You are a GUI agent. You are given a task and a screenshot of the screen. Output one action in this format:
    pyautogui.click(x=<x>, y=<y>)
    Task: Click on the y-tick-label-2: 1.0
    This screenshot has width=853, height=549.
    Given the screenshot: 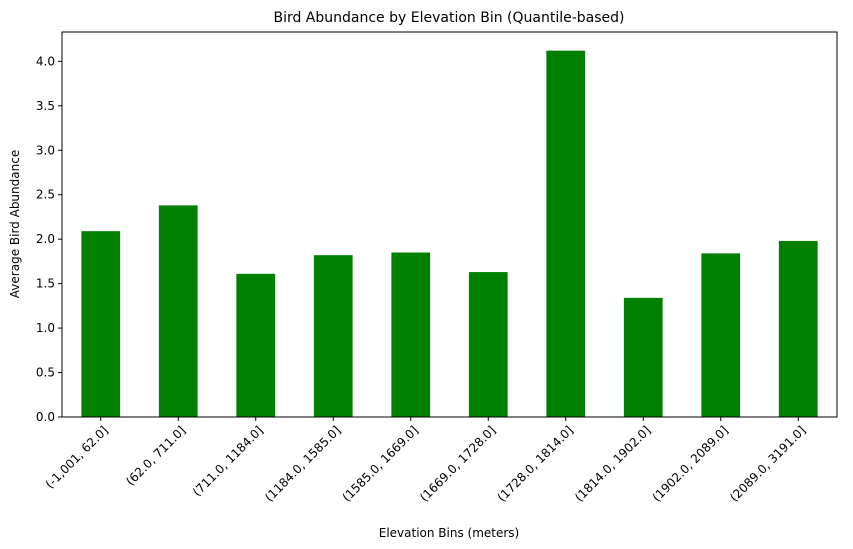 What is the action you would take?
    pyautogui.click(x=45, y=328)
    